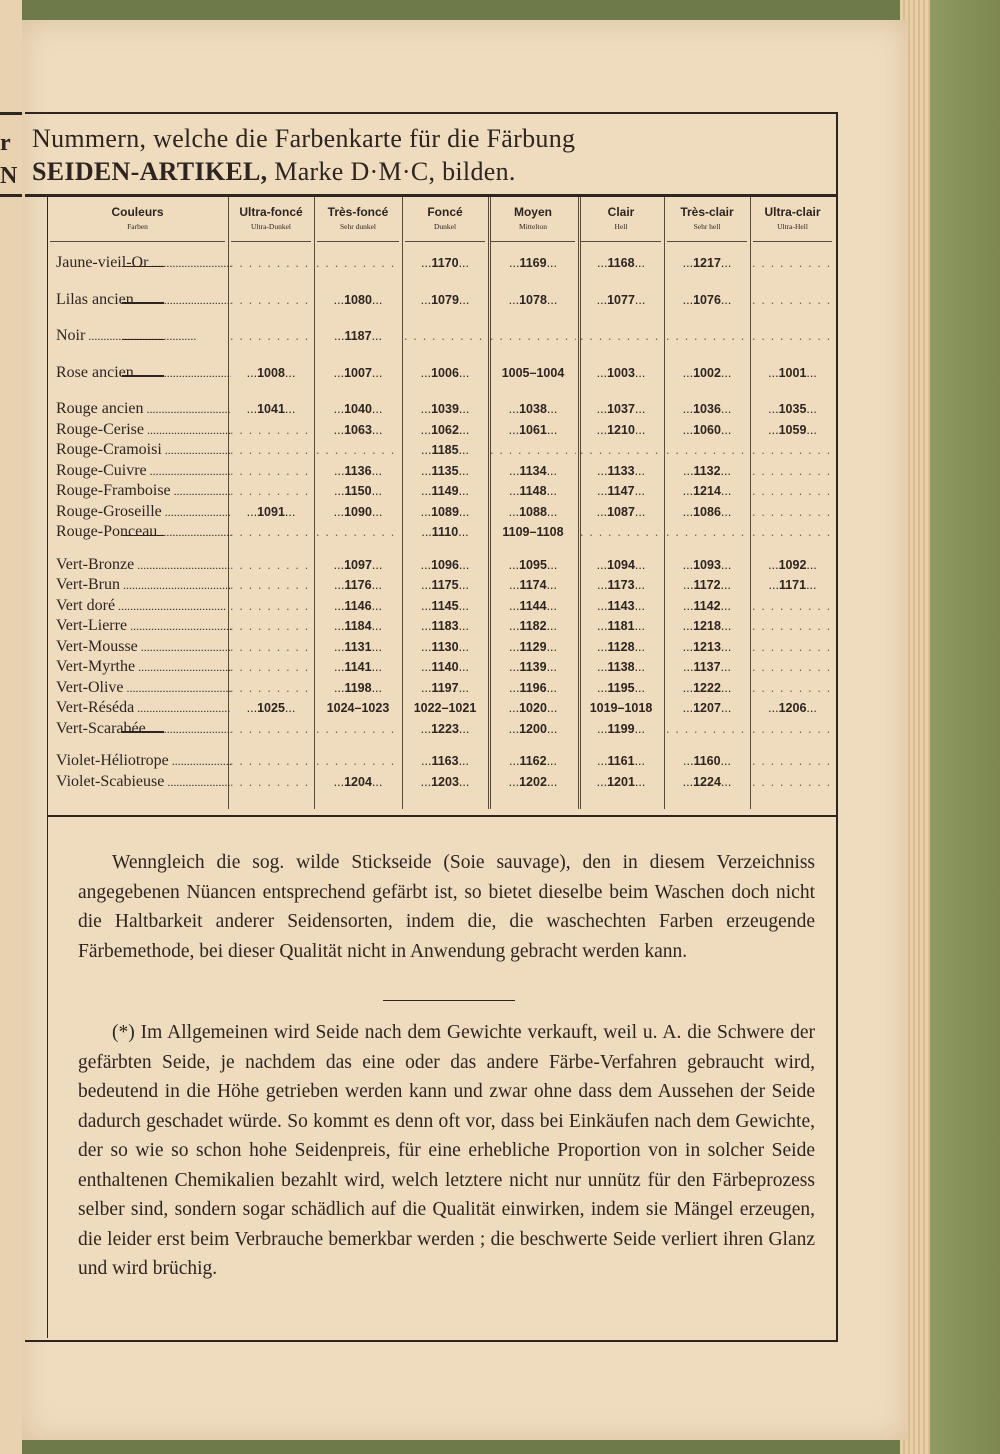 Image resolution: width=1000 pixels, height=1454 pixels. I want to click on table-row: Vert doré 11461145114411431142, so click(441, 606).